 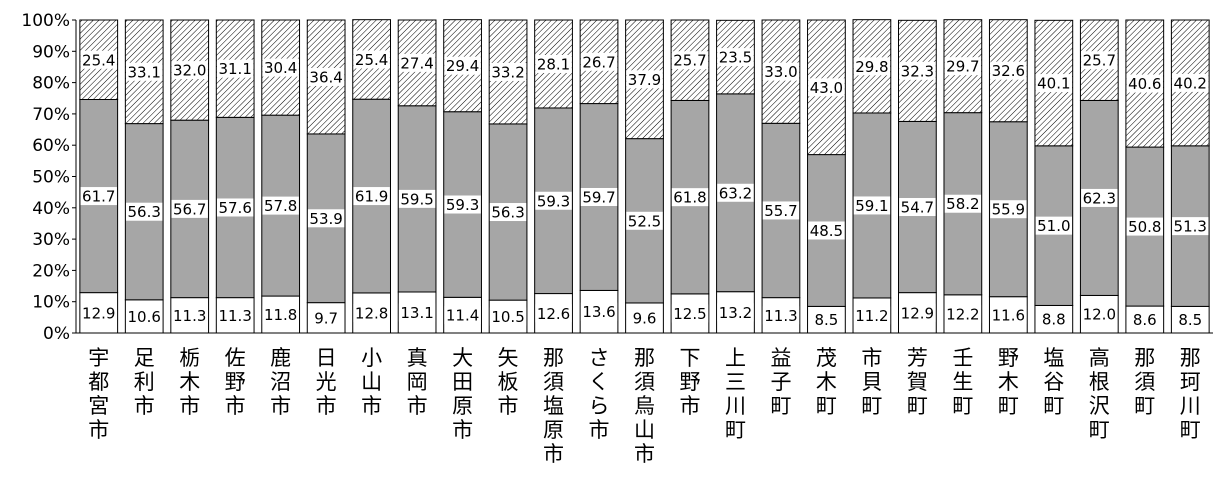 I want to click on data-label: 61.9, so click(x=371, y=197).